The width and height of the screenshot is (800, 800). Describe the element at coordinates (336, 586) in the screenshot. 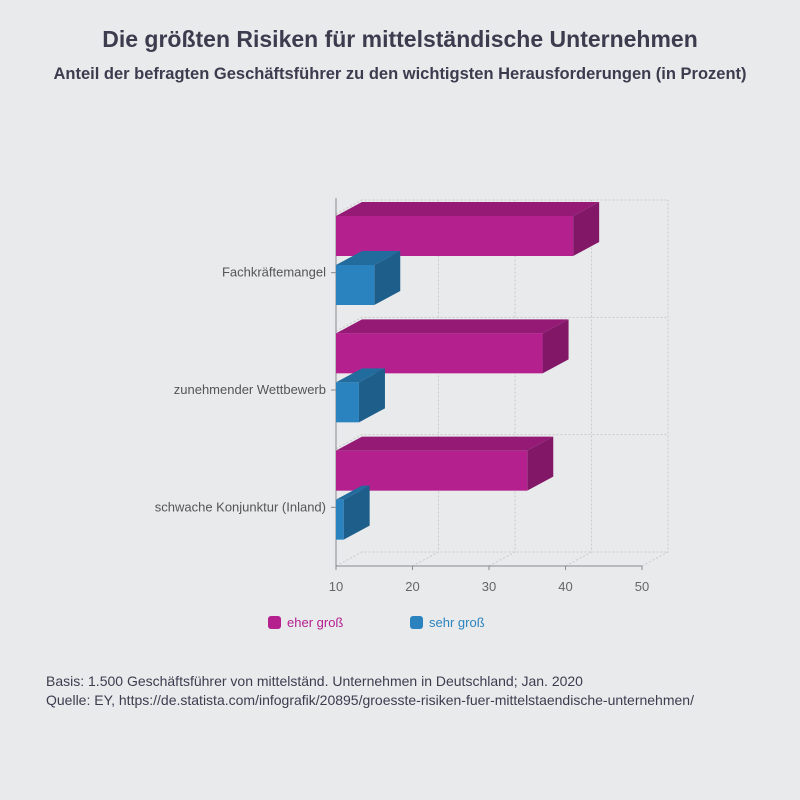

I see `x-tick-label-10: 10` at that location.